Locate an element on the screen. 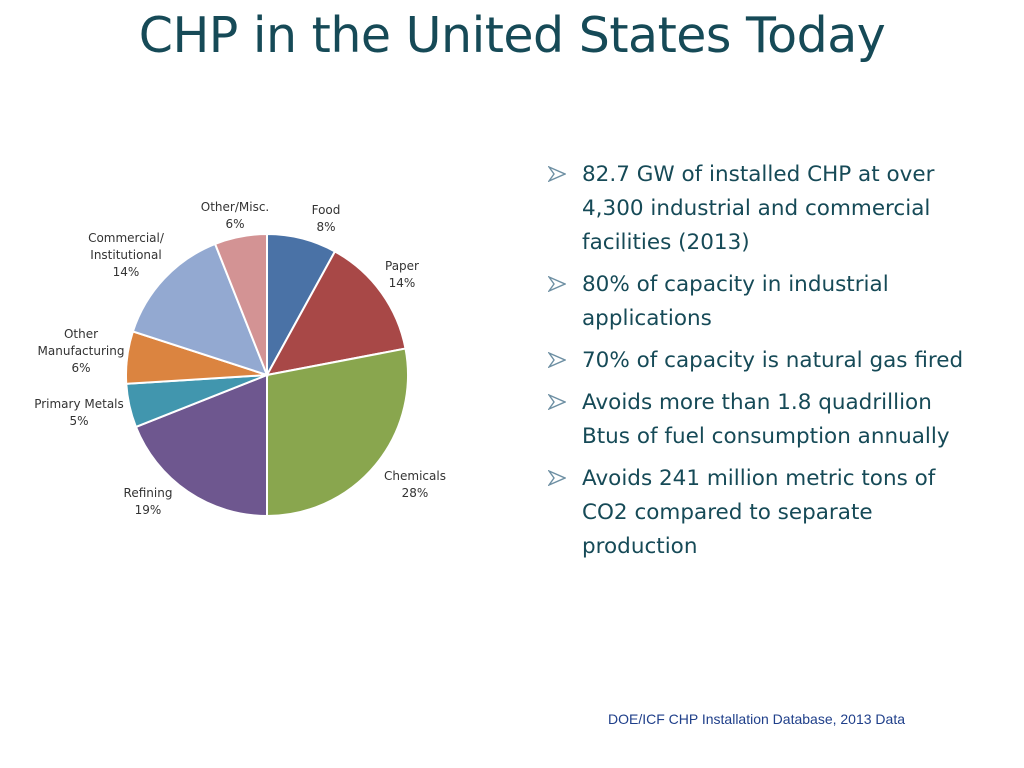 Image resolution: width=1024 pixels, height=768 pixels. pie-label: Other/Misc. 6% is located at coordinates (235, 215).